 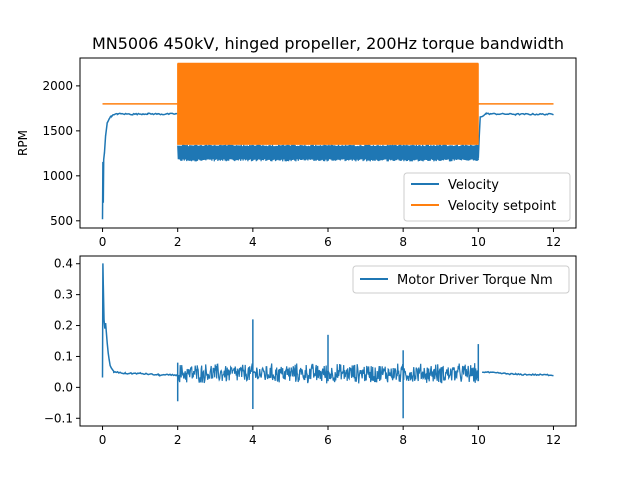 I want to click on torque-x-tick-label: 10, so click(x=478, y=440).